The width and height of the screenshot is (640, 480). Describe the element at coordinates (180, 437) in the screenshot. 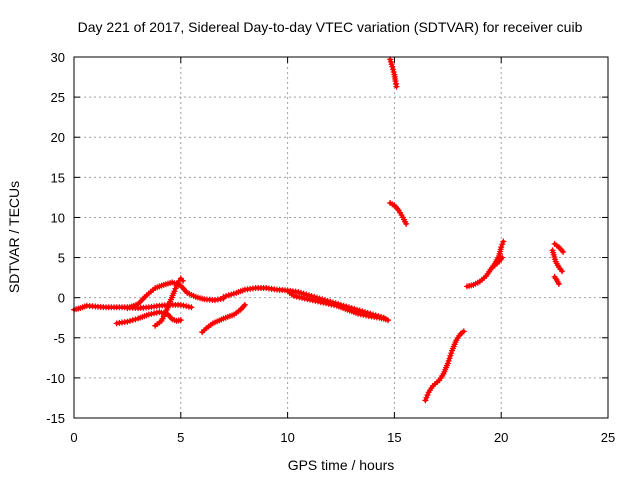

I see `x-tick-label: 5` at that location.